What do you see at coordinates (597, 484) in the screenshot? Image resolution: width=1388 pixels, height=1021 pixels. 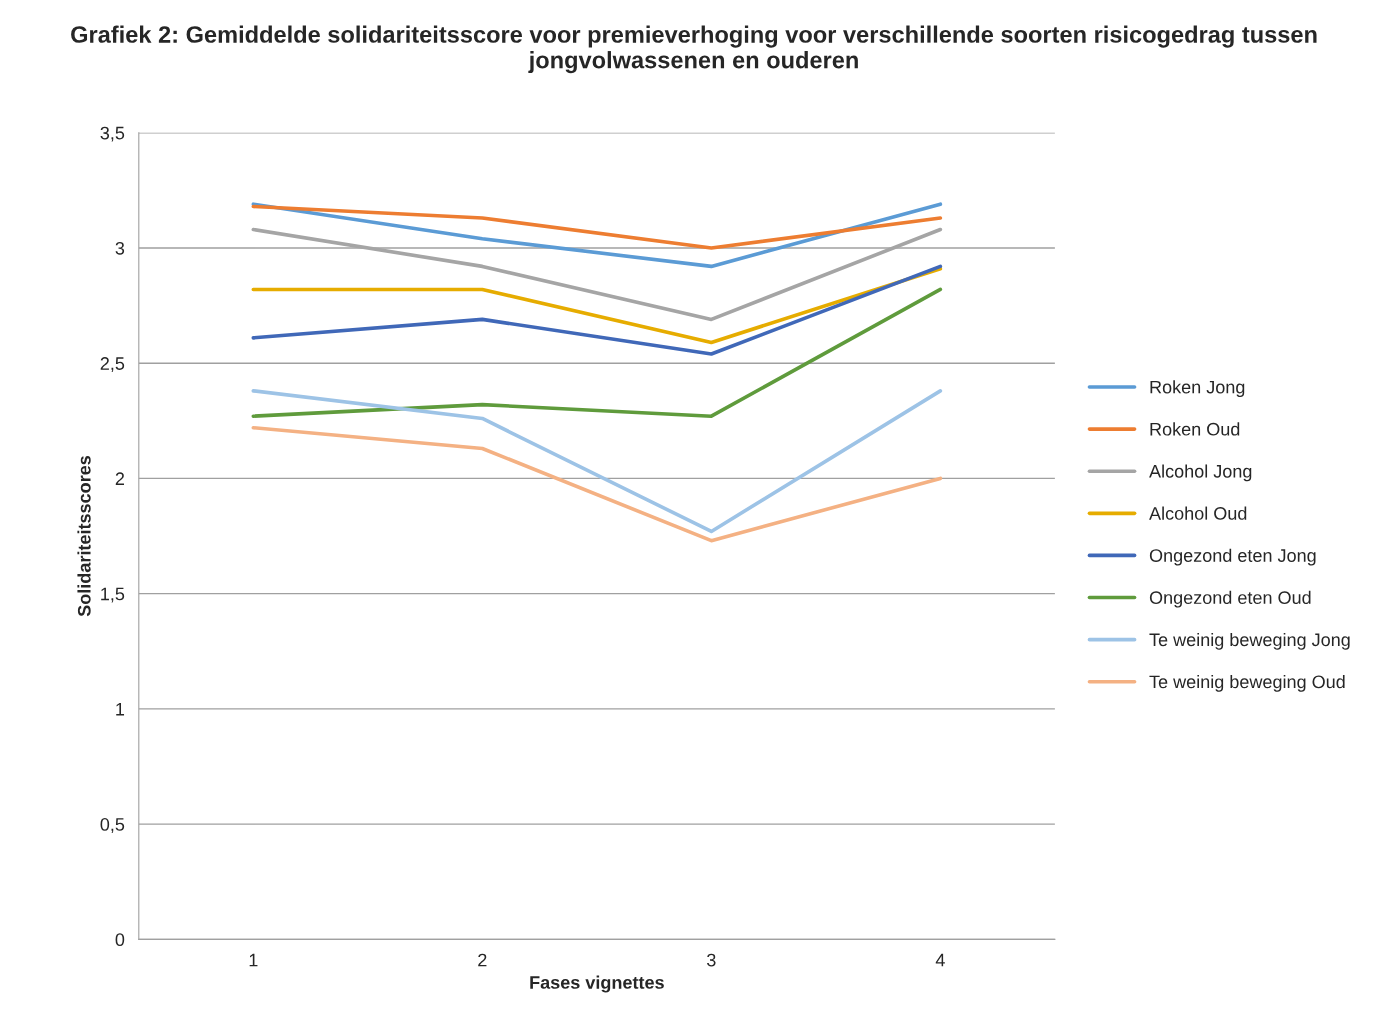 I see `line-series` at bounding box center [597, 484].